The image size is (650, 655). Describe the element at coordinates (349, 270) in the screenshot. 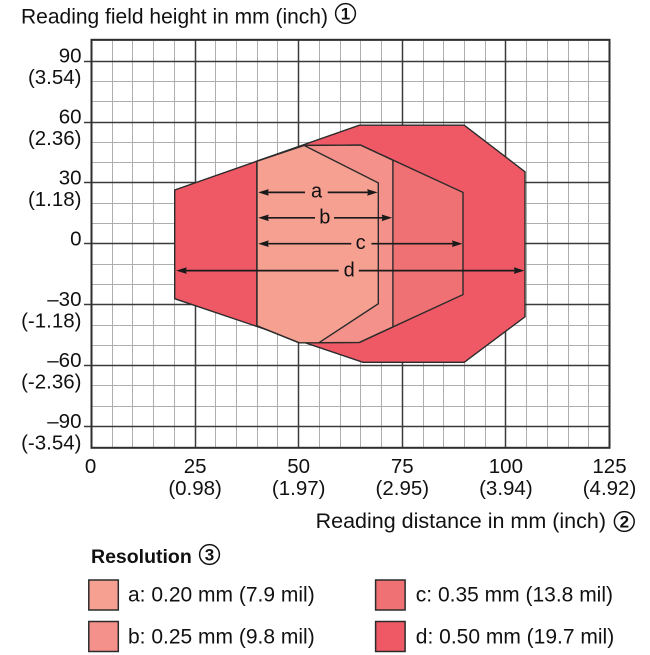

I see `svg-text: d` at that location.